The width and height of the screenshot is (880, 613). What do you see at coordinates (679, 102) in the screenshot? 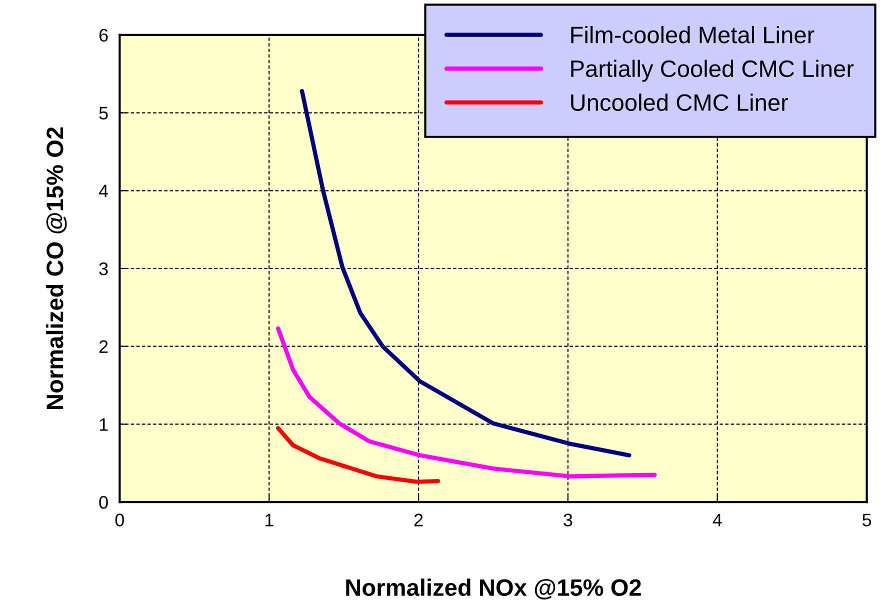
I see `legend-label: Uncooled CMC Liner` at bounding box center [679, 102].